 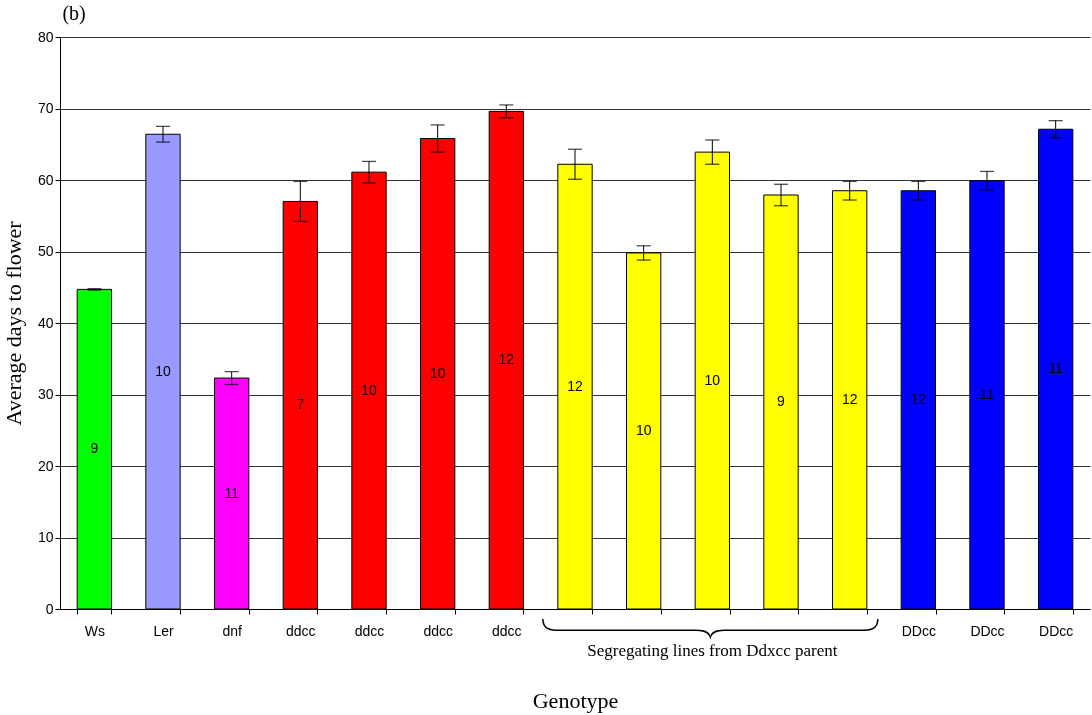 I want to click on y-tick-label: 50, so click(x=45, y=251).